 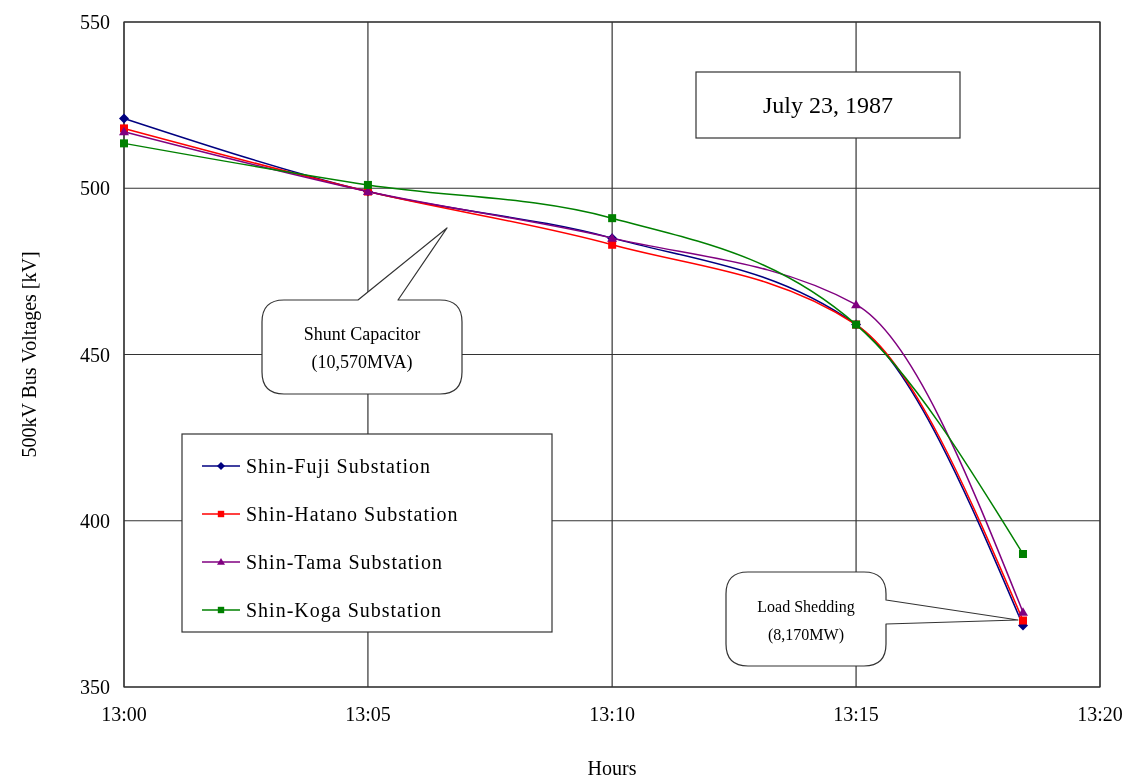 I want to click on x-tick-label: 13:20, so click(x=1100, y=714).